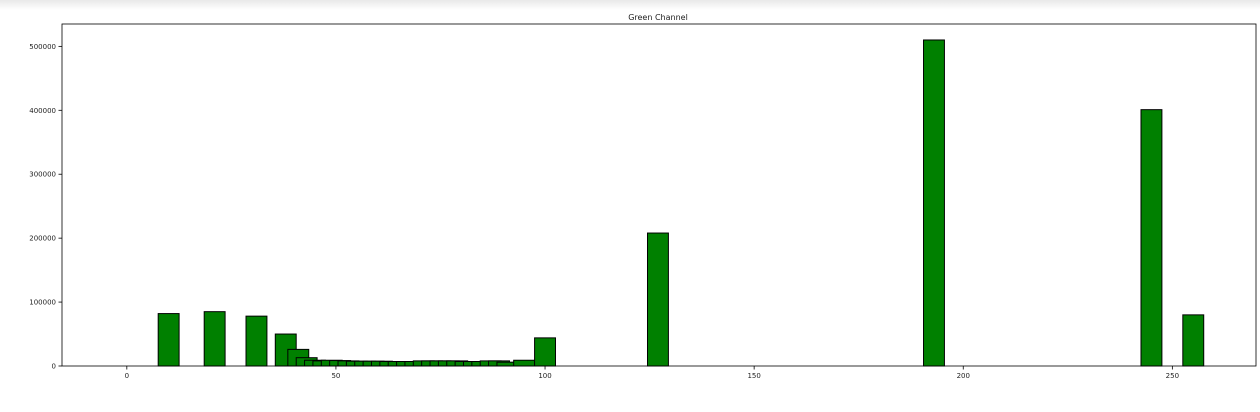 This screenshot has width=1260, height=412. I want to click on x-tick-label: 50, so click(335, 376).